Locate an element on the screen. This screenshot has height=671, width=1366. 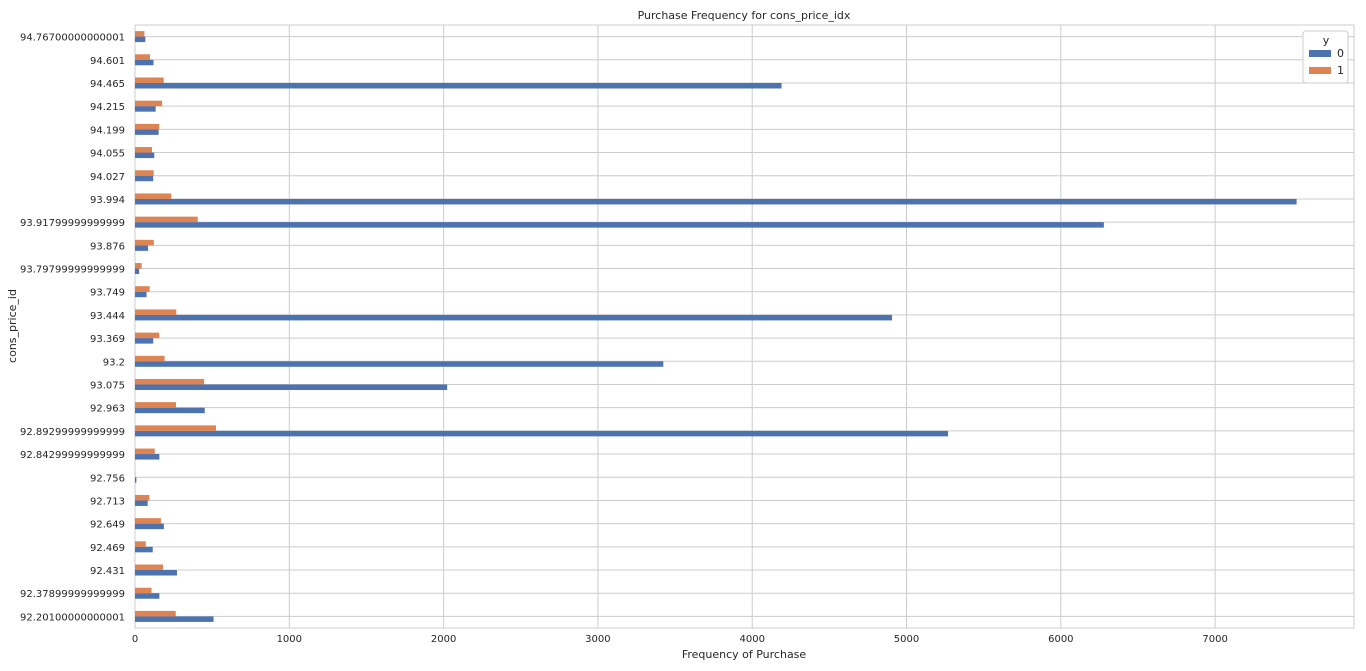
y-tick-label: 92.963 is located at coordinates (107, 409).